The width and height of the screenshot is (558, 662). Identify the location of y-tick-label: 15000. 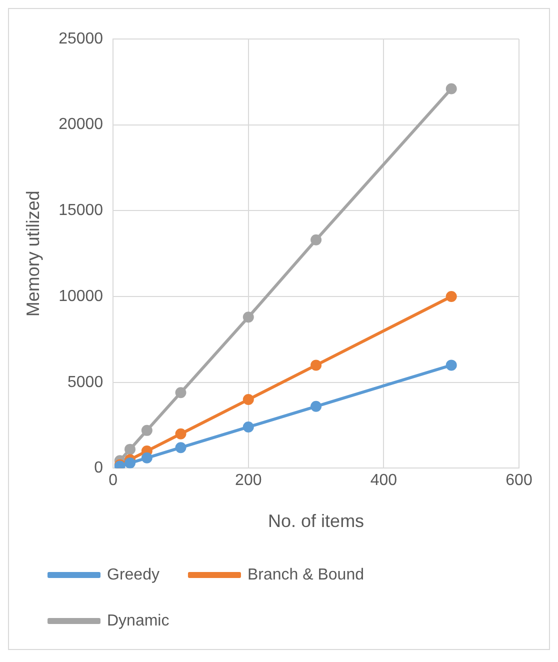
(81, 211).